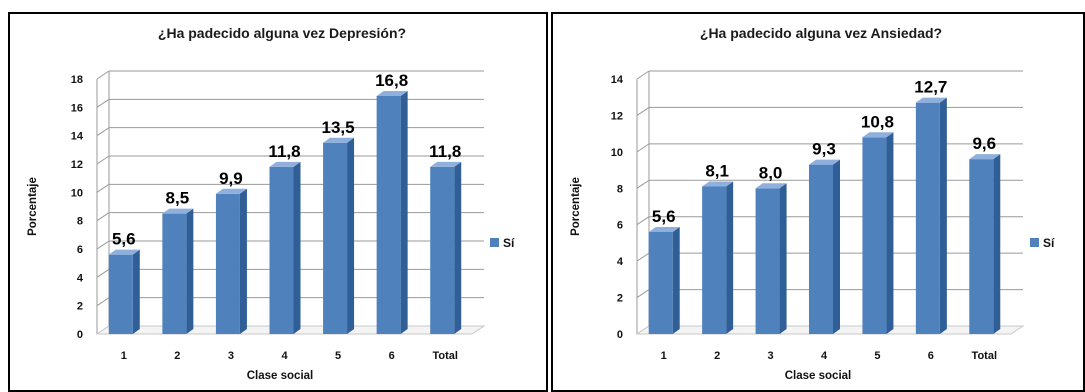 The height and width of the screenshot is (392, 1085). Describe the element at coordinates (717, 170) in the screenshot. I see `data-label: 8,1` at that location.